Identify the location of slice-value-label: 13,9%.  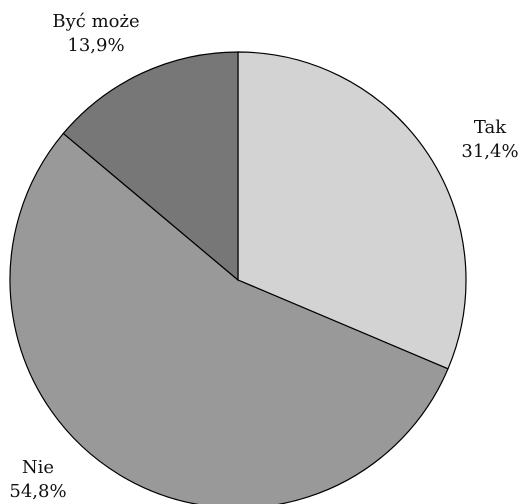
(95, 45).